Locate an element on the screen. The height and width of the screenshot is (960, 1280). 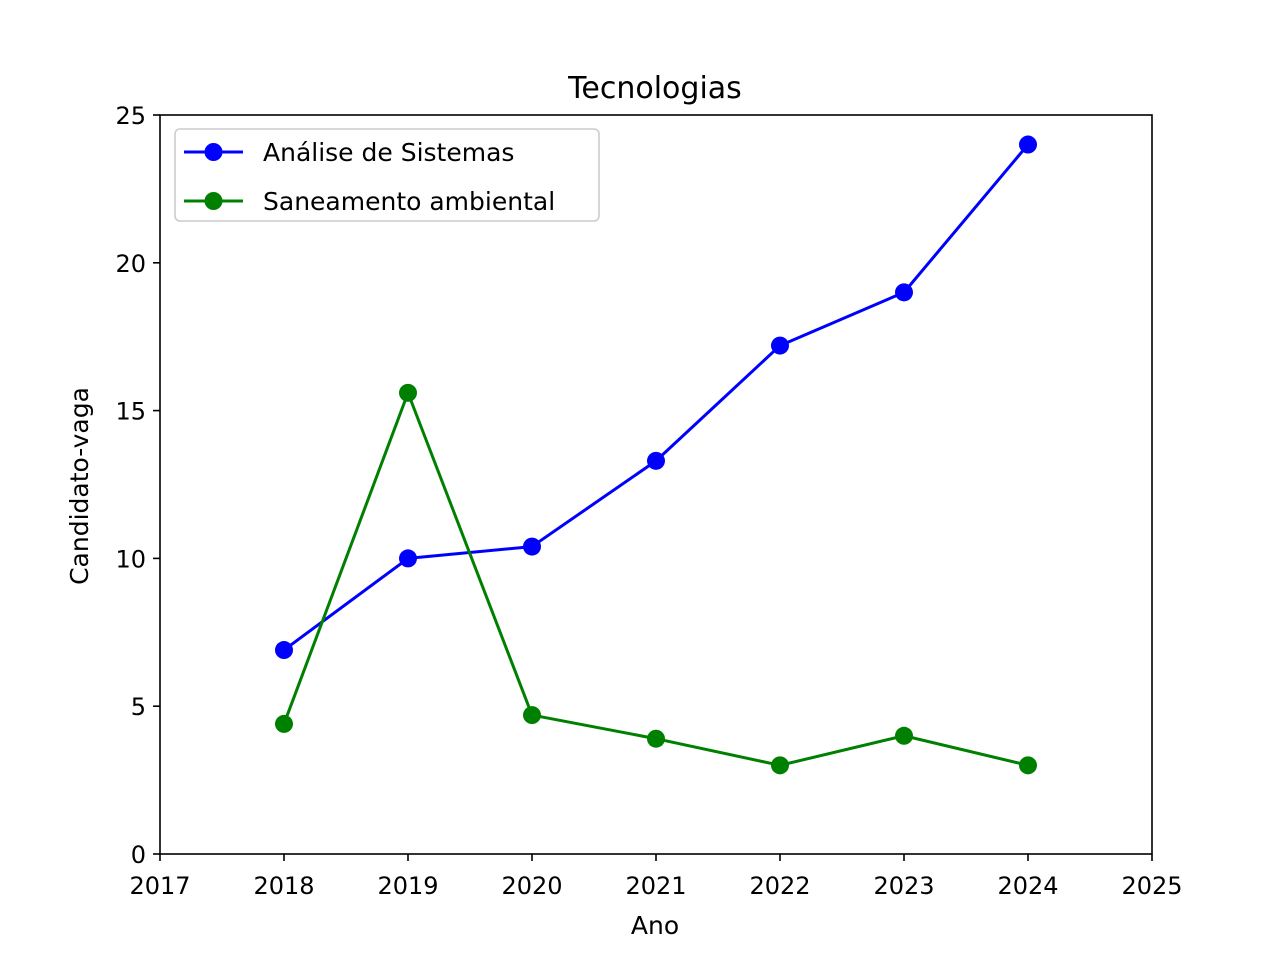
legend-label: Saneamento ambiental is located at coordinates (409, 201).